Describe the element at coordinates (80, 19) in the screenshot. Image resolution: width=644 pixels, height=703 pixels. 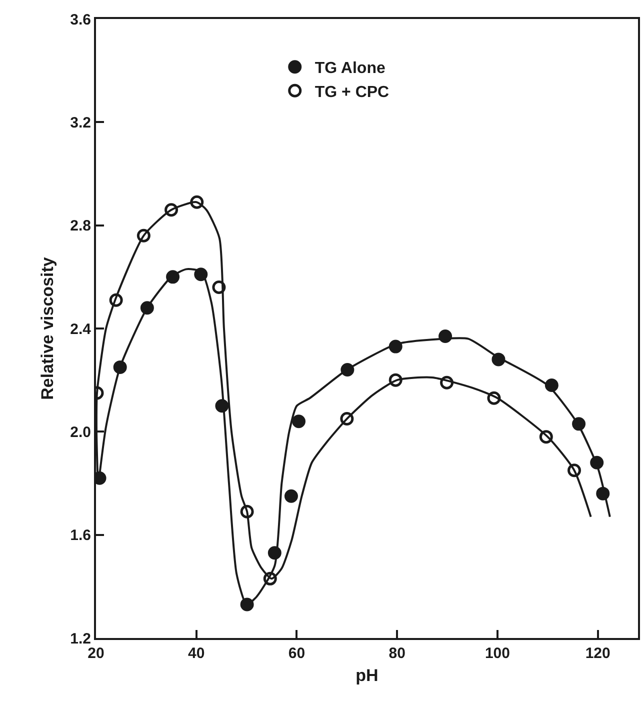
I see `y-tick-label: 3.6` at that location.